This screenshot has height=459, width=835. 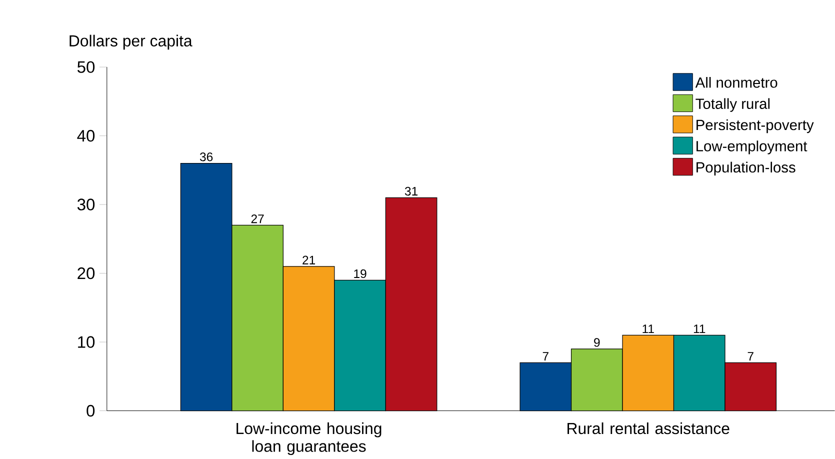 I want to click on x-tick-label: Low-income housing loan guarantees, so click(x=309, y=438).